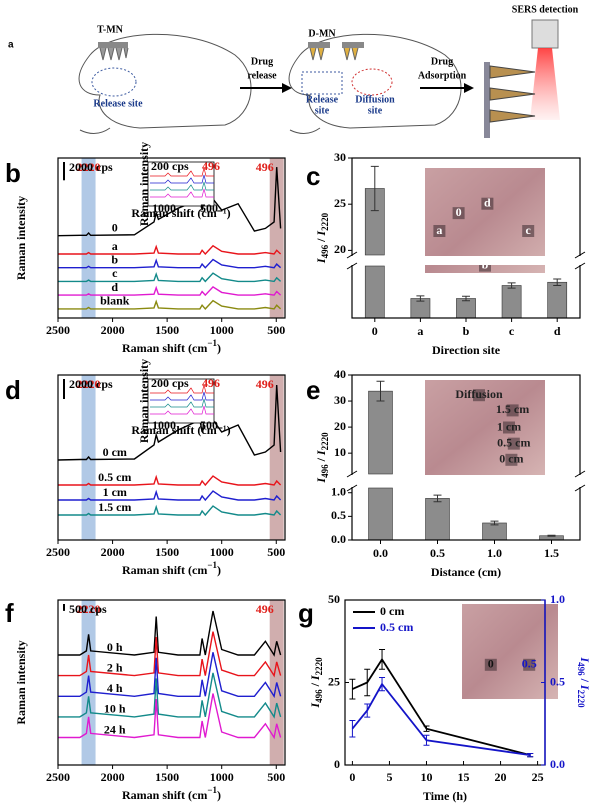 The width and height of the screenshot is (600, 809). I want to click on series-label: 10 h, so click(115, 709).